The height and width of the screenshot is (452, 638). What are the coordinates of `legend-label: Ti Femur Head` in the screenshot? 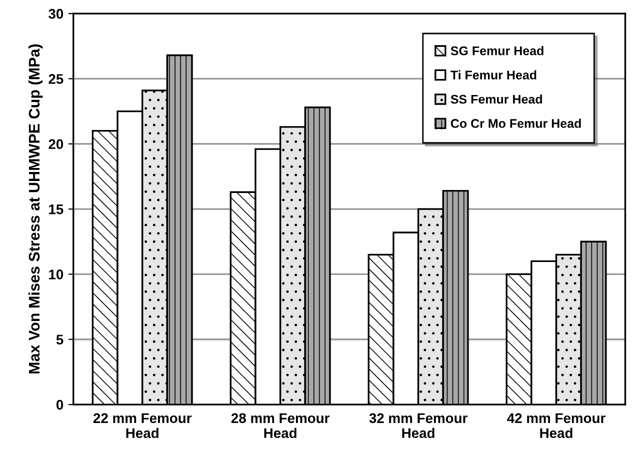 It's located at (493, 75).